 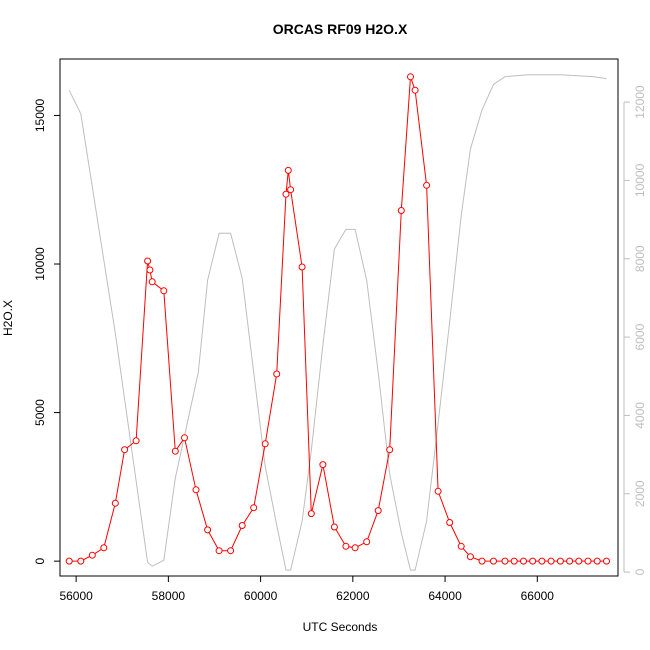 What do you see at coordinates (8, 318) in the screenshot?
I see `y-axis-label: H2O.X` at bounding box center [8, 318].